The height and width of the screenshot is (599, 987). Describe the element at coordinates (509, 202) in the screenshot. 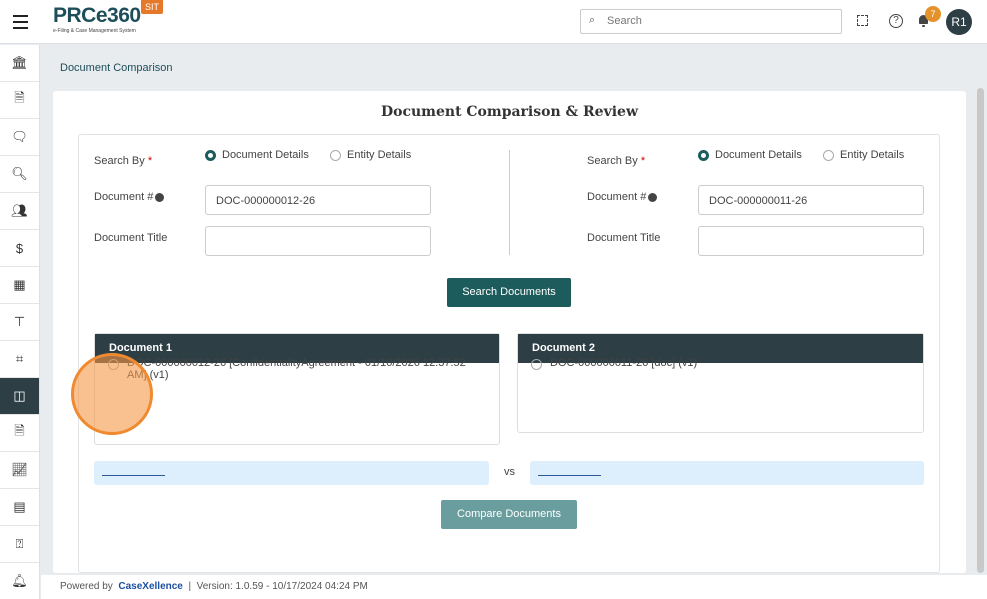

I see `divider` at that location.